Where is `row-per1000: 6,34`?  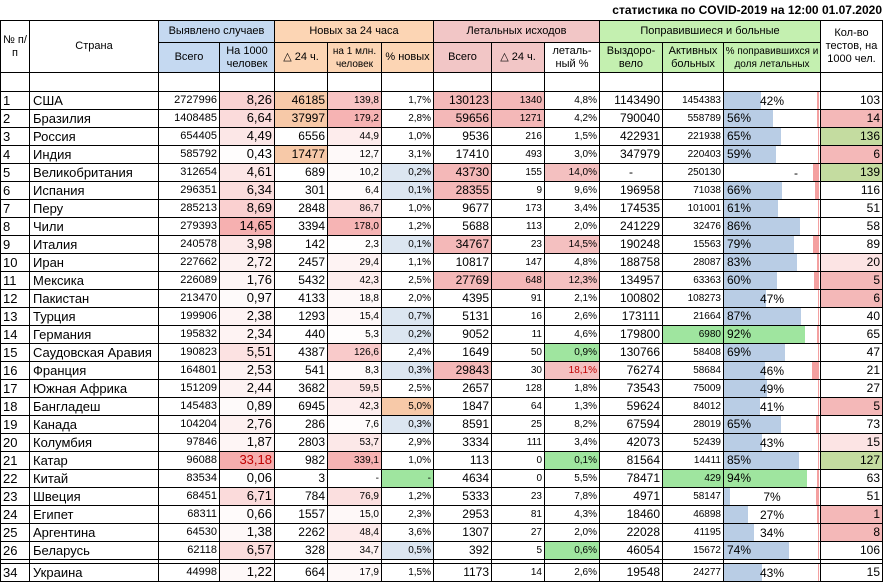 row-per1000: 6,34 is located at coordinates (247, 190).